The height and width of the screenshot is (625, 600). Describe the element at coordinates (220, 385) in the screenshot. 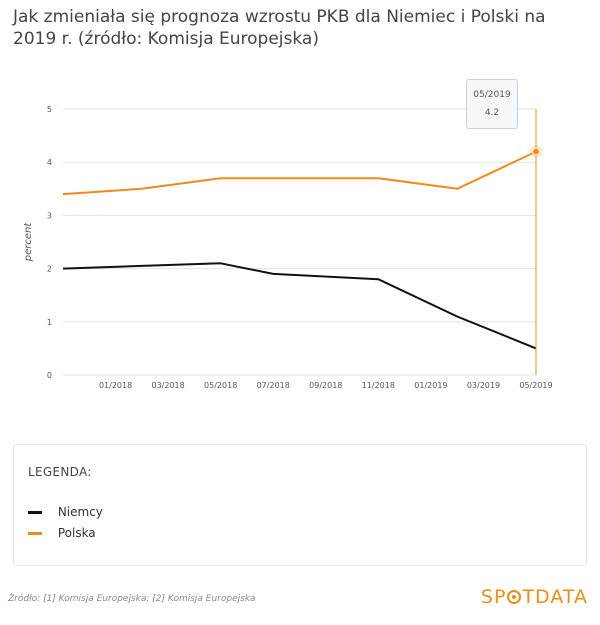

I see `x-tick-label: 05/2018` at that location.